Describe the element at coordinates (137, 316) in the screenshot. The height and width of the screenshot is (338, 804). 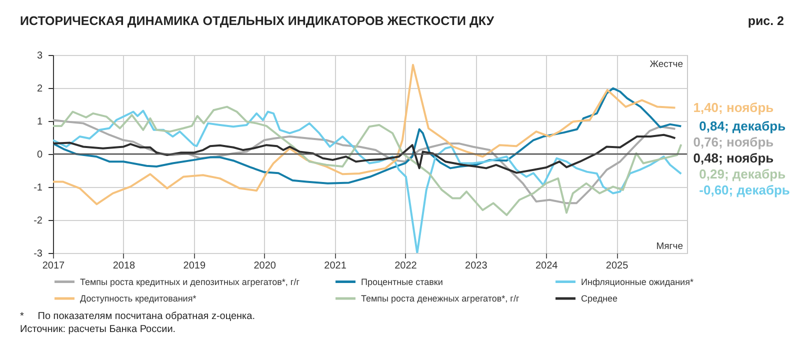
I see `text: * По показателям посчитана обратная z-оценка.` at that location.